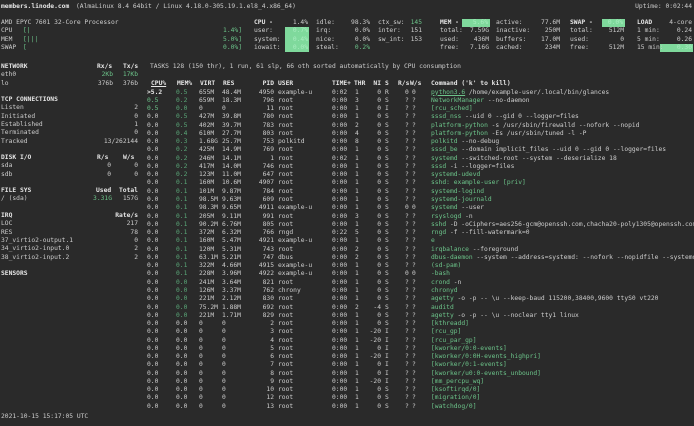 The width and height of the screenshot is (694, 426). I want to click on process-pid: 762, so click(268, 290).